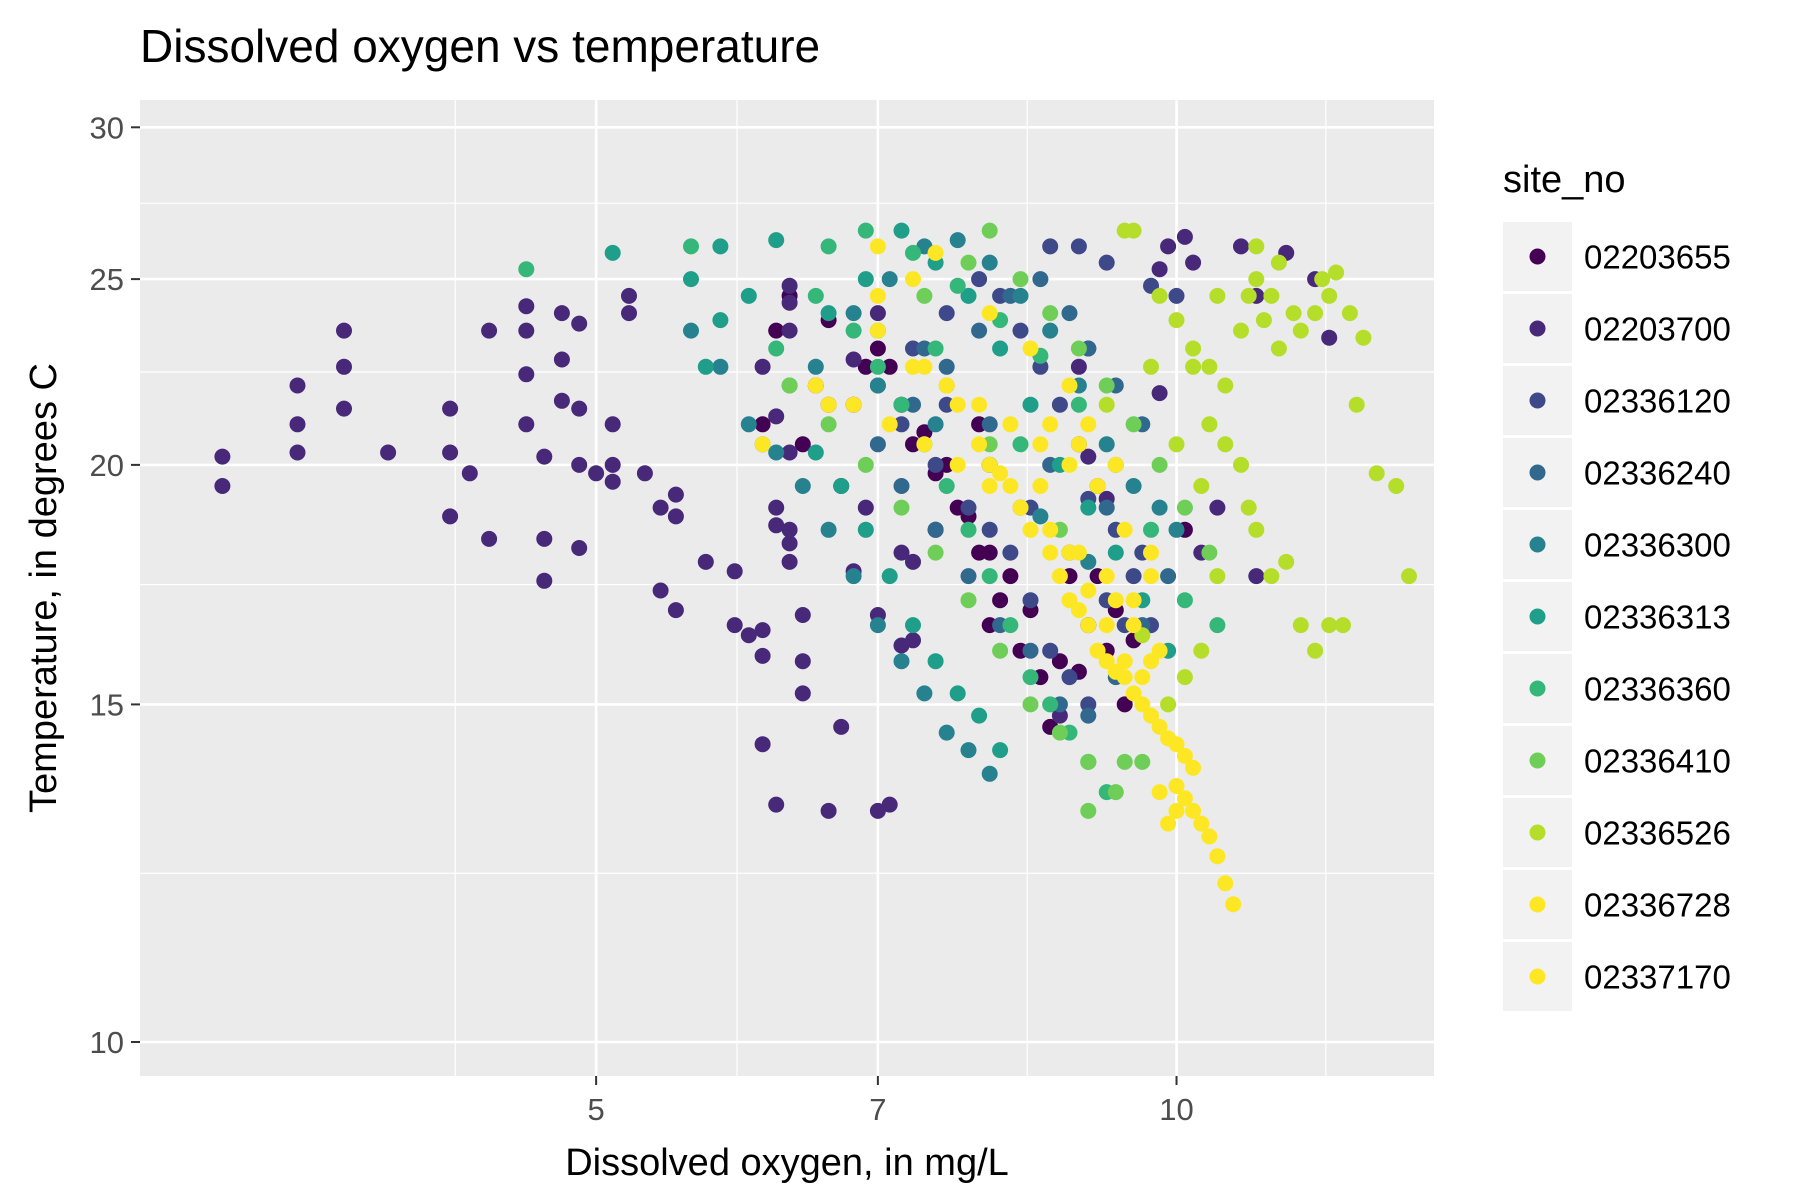  I want to click on x-tick-label: 7, so click(877, 1109).